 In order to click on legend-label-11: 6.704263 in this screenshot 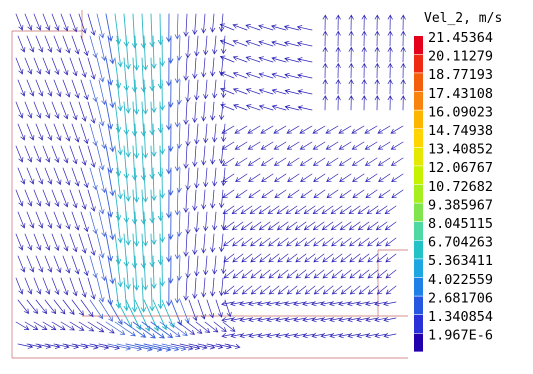, I will do `click(460, 243)`.